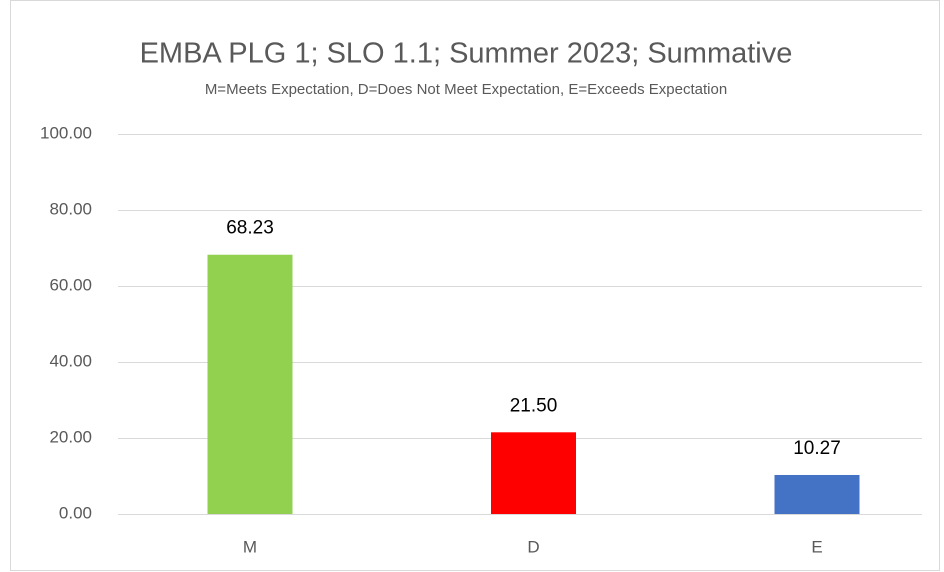  What do you see at coordinates (250, 546) in the screenshot?
I see `x-tick-label: M` at bounding box center [250, 546].